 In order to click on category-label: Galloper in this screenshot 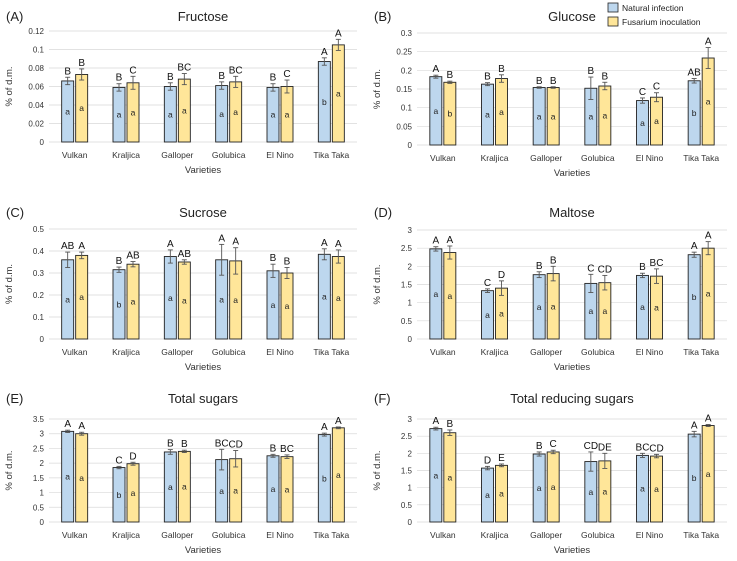, I will do `click(546, 535)`.